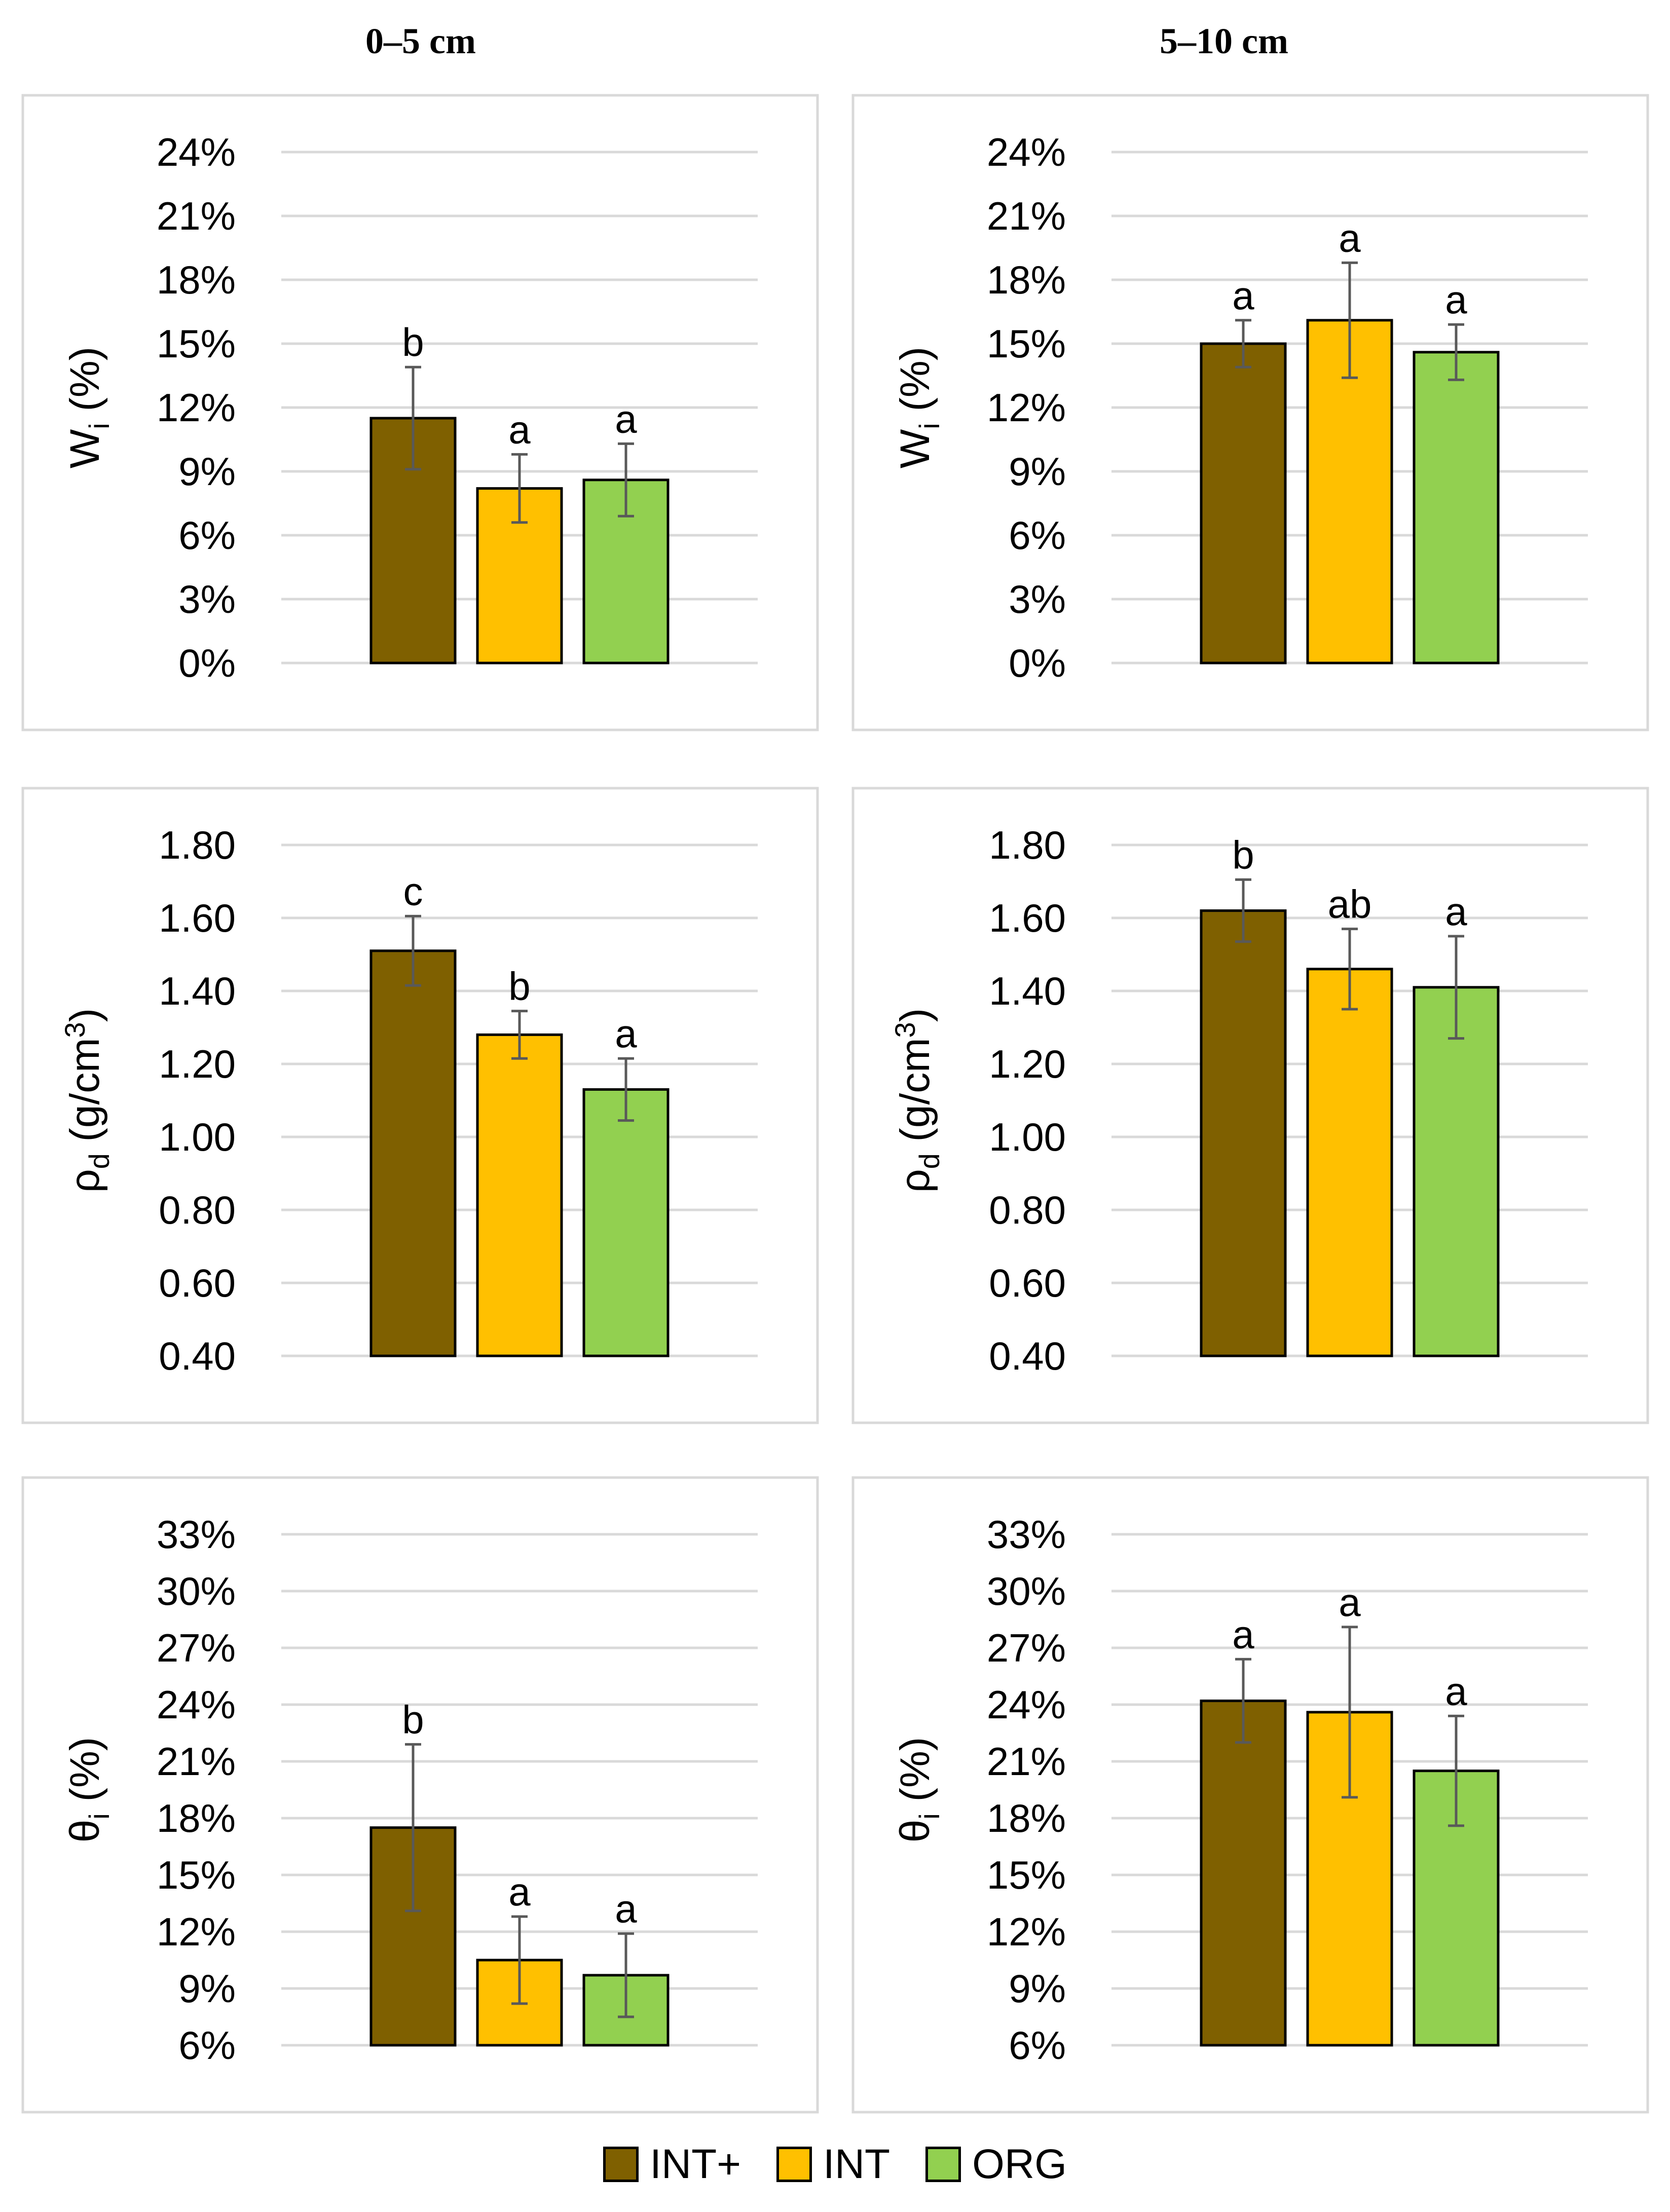 This screenshot has width=1670, height=2212. I want to click on legend-label-org: ORG, so click(1019, 2164).